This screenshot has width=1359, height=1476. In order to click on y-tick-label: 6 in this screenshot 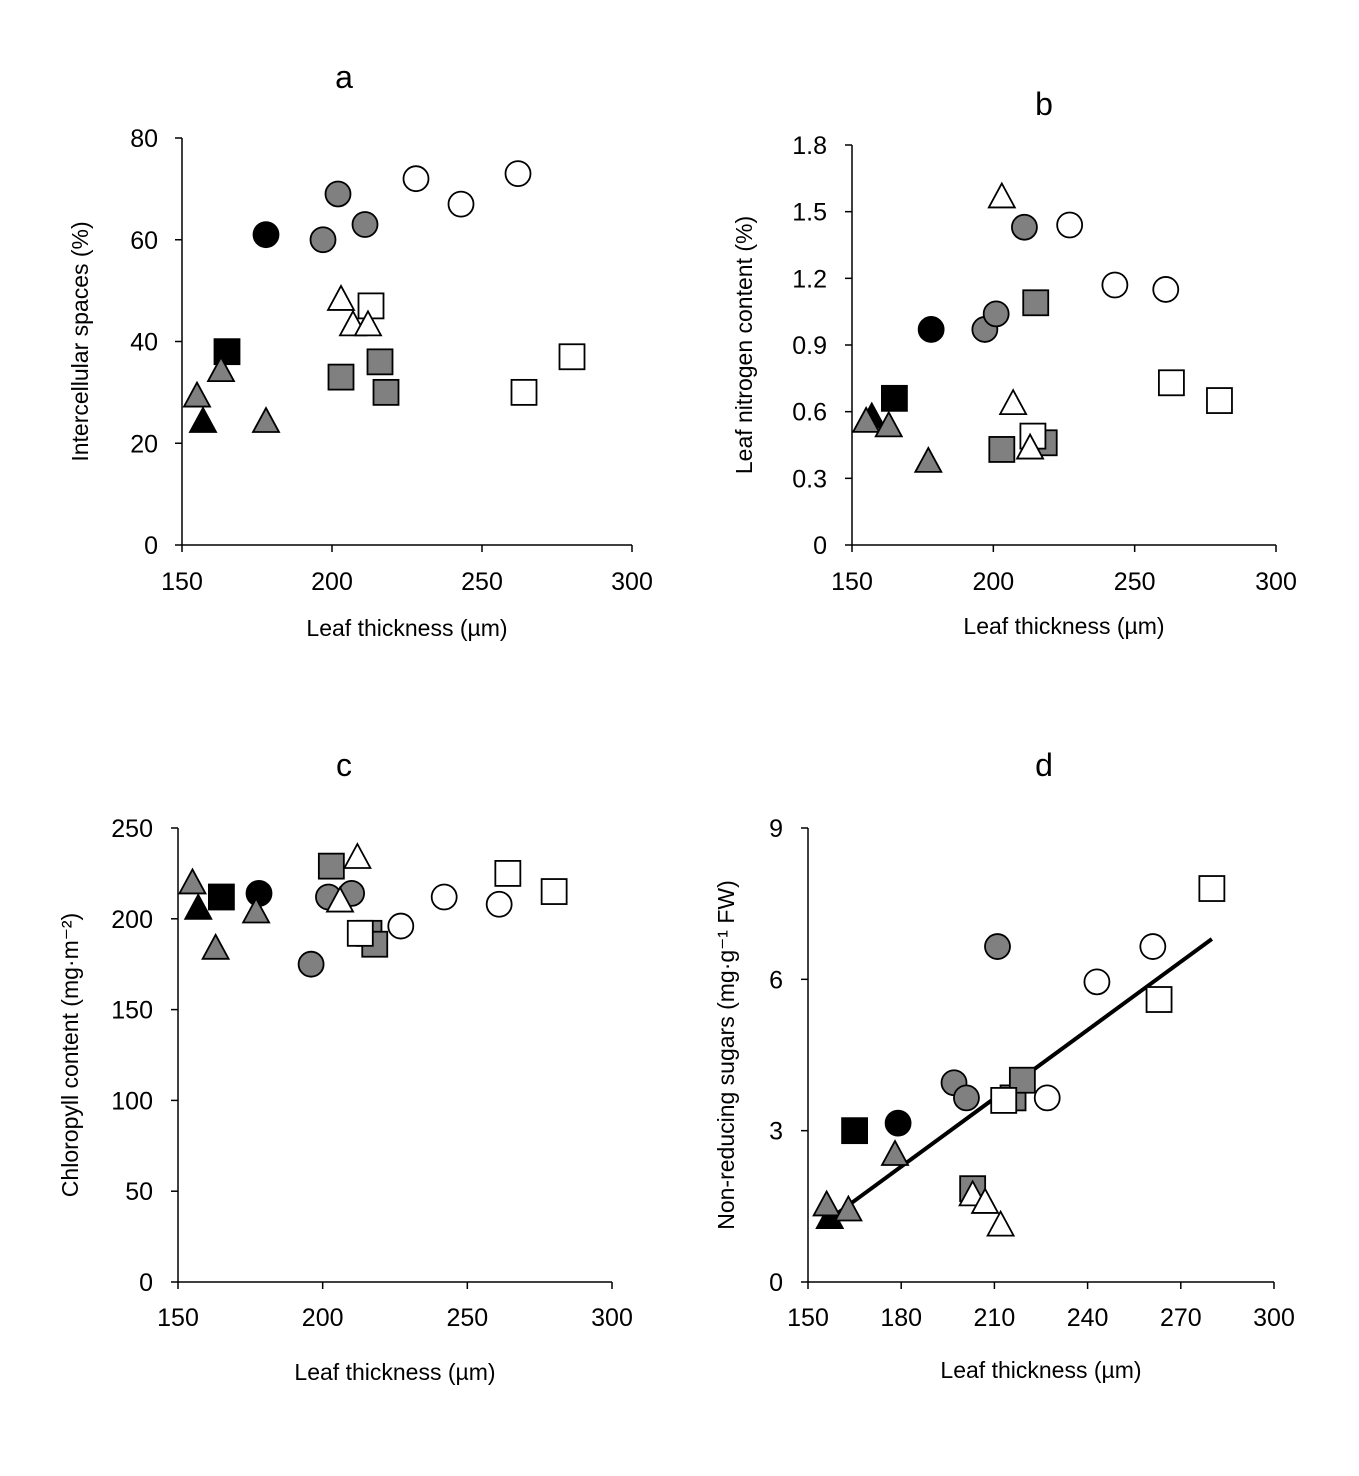, I will do `click(776, 980)`.